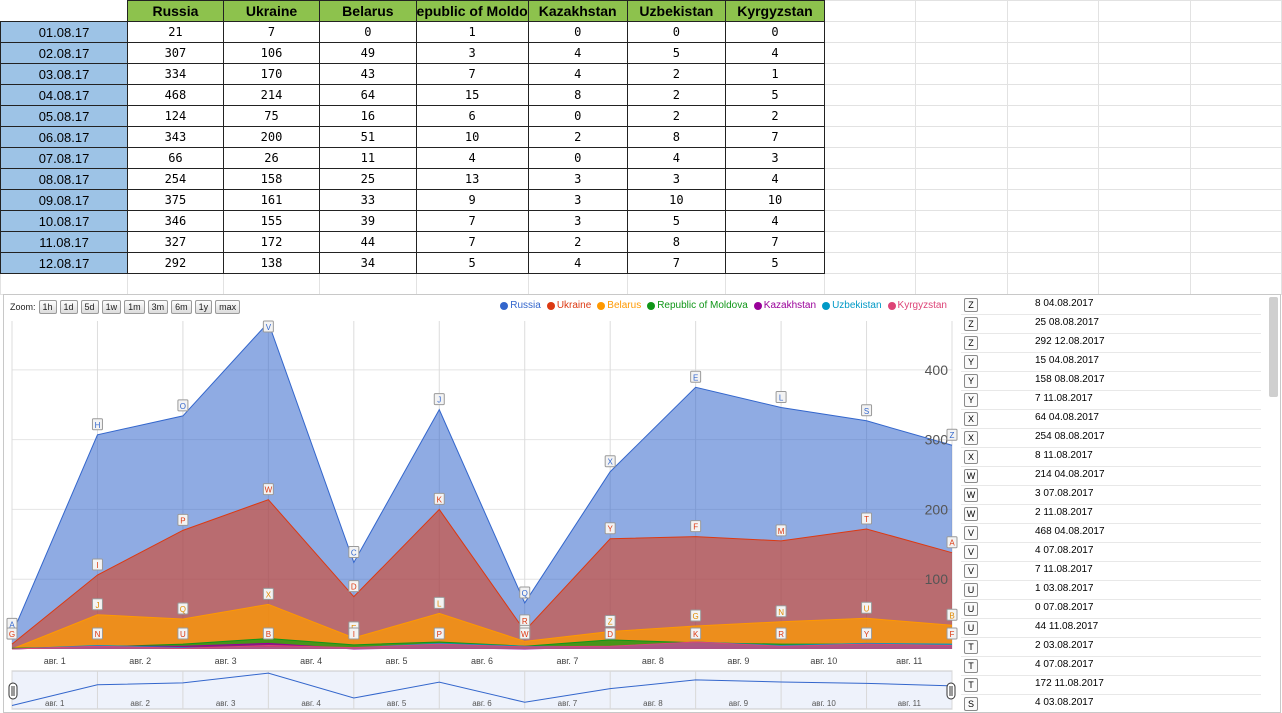 The height and width of the screenshot is (713, 1282). I want to click on value-cell: 13, so click(472, 179).